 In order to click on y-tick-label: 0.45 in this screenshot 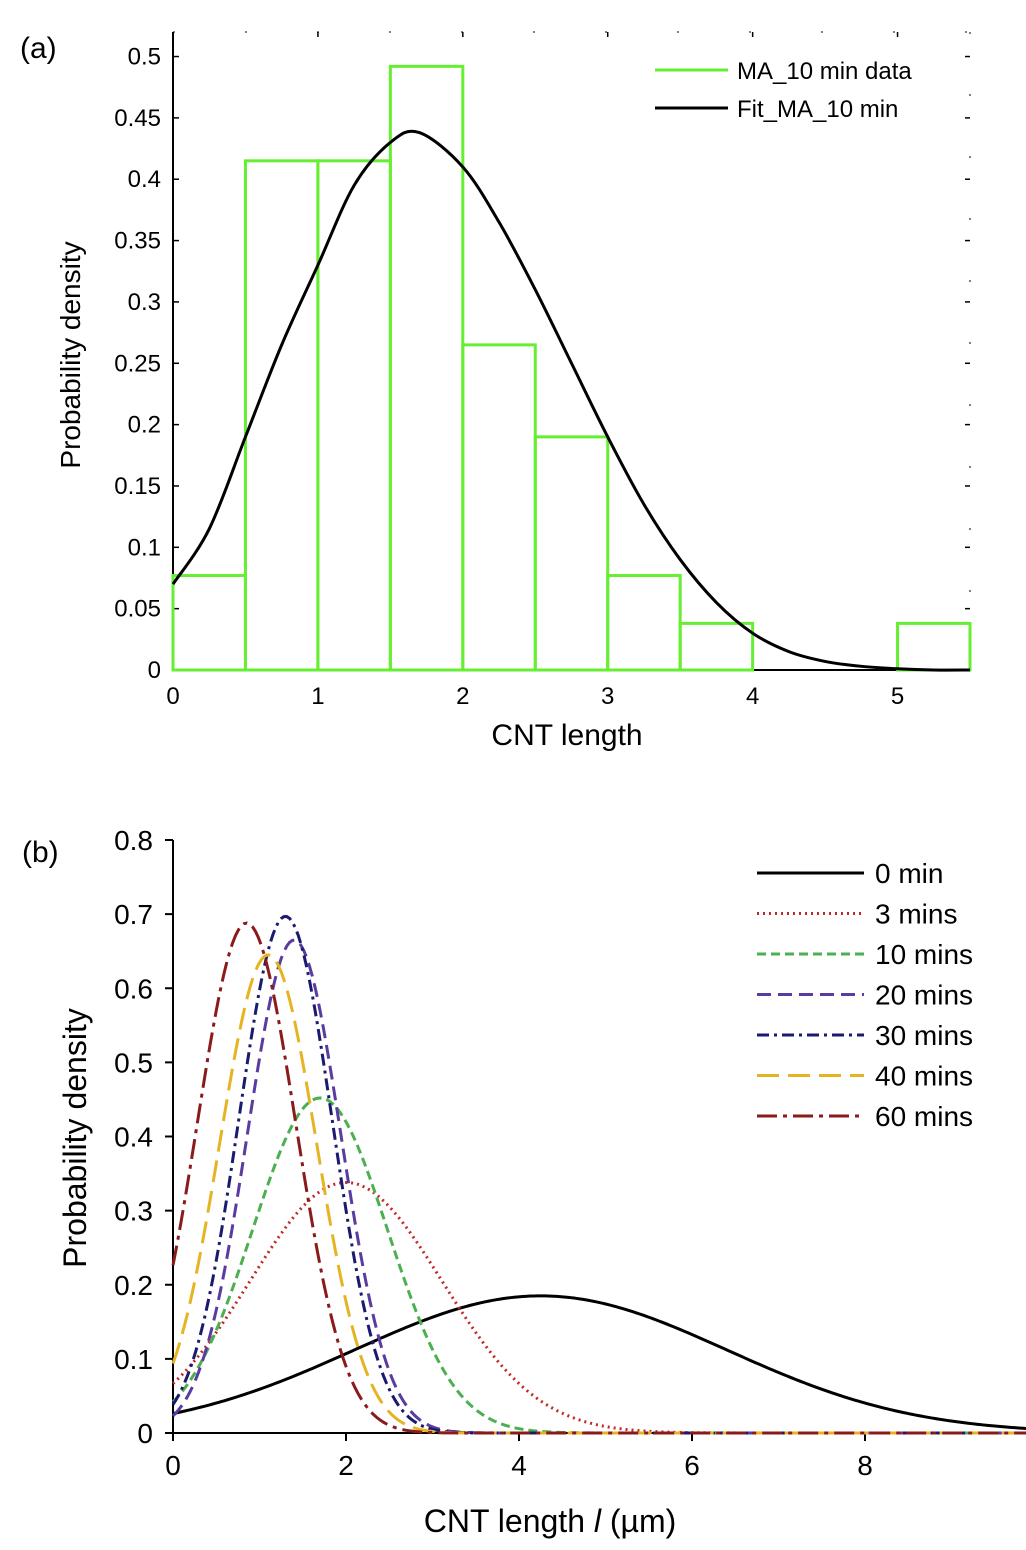, I will do `click(137, 118)`.